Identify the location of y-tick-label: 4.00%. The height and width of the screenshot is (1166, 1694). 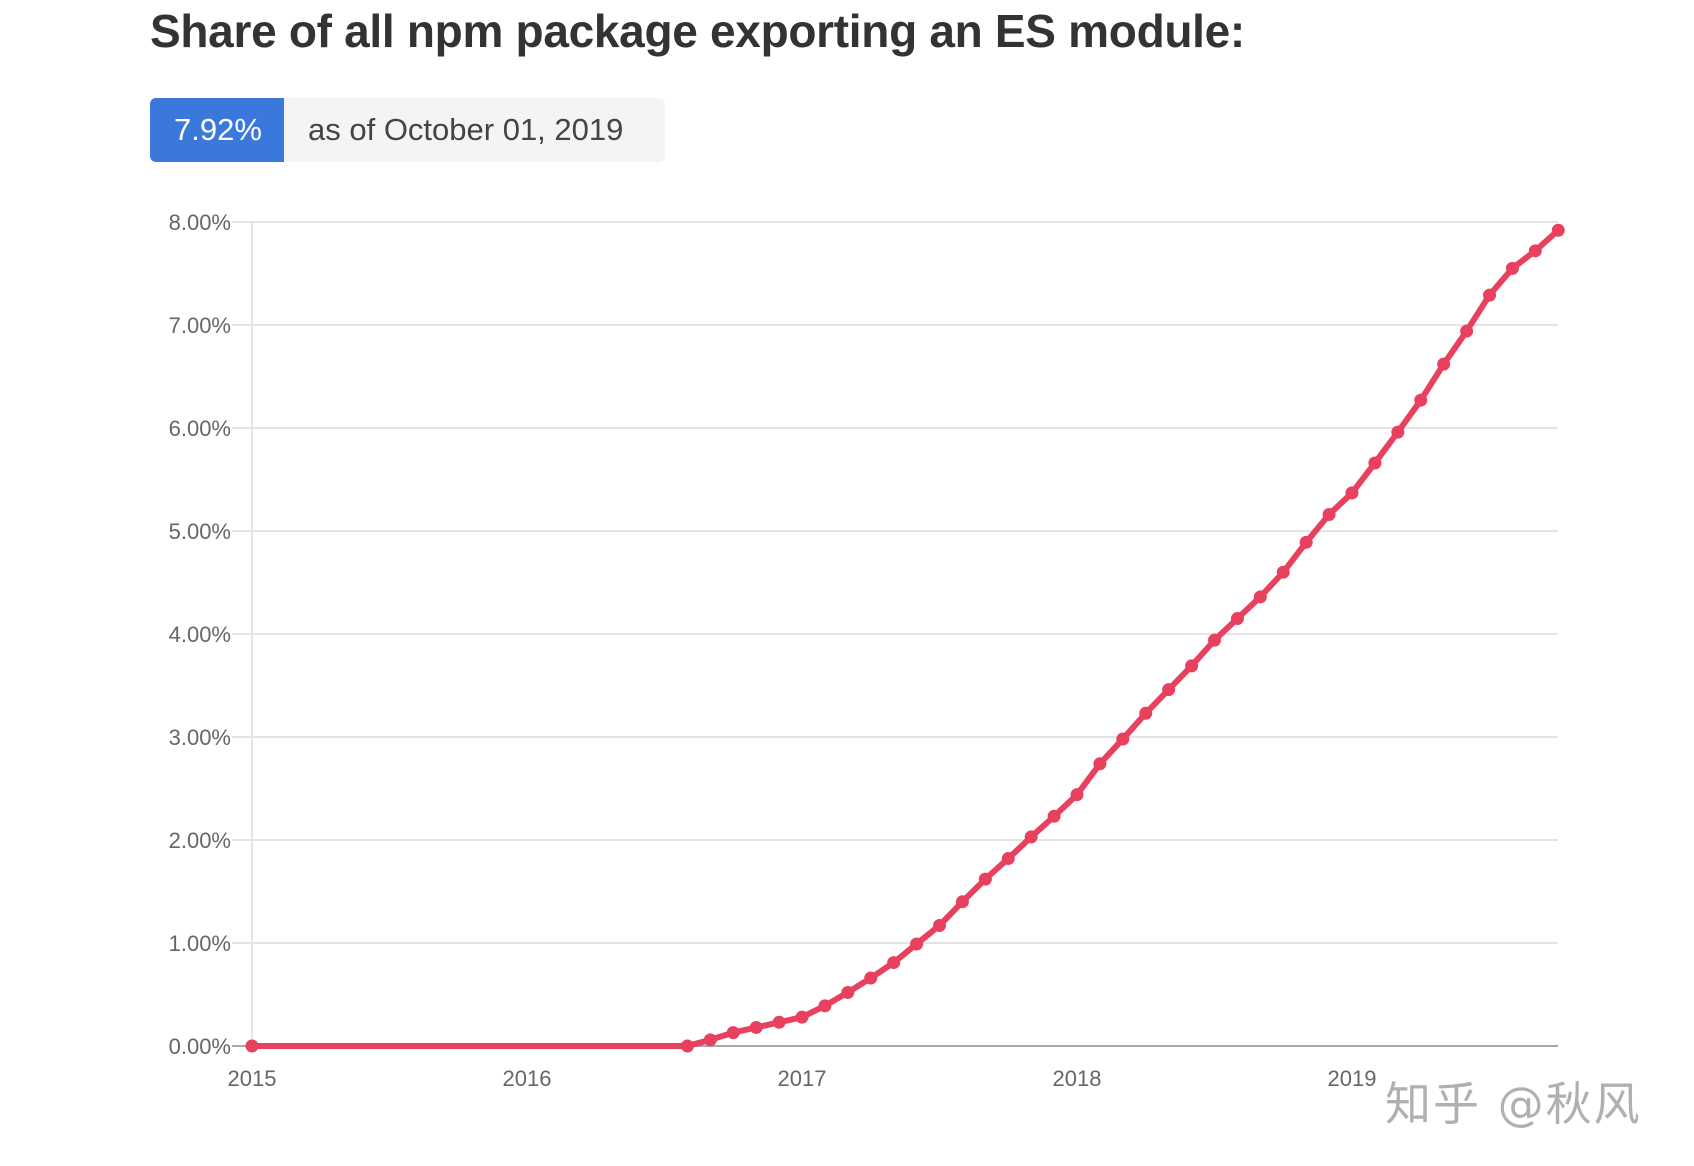
(200, 634).